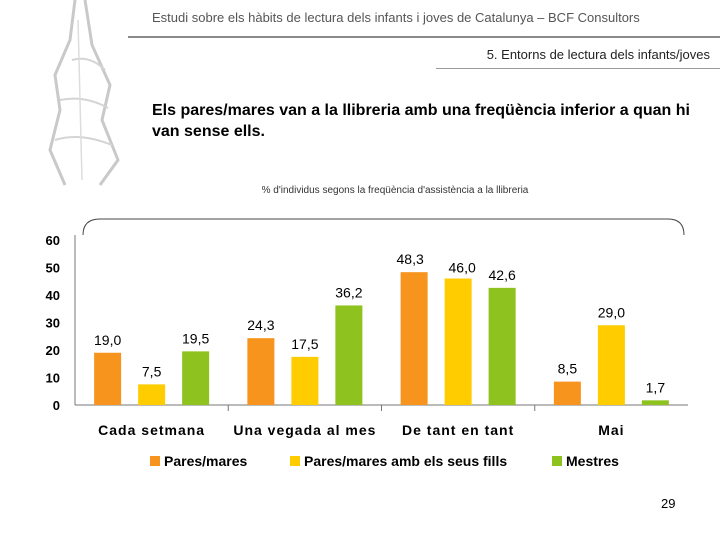 The image size is (720, 540). Describe the element at coordinates (53, 295) in the screenshot. I see `y-tick-label: 40` at that location.